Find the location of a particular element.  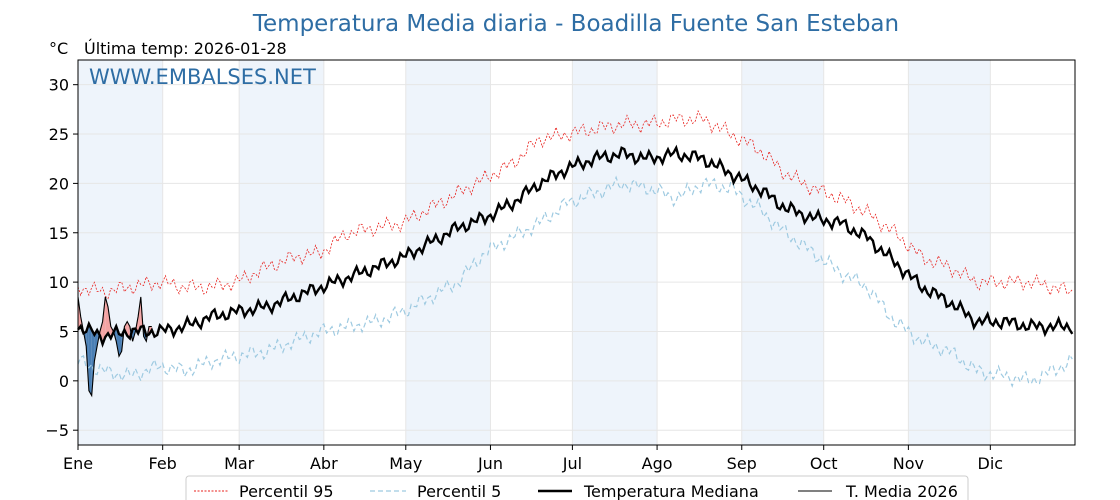

x-tick-label: Mar is located at coordinates (239, 463).